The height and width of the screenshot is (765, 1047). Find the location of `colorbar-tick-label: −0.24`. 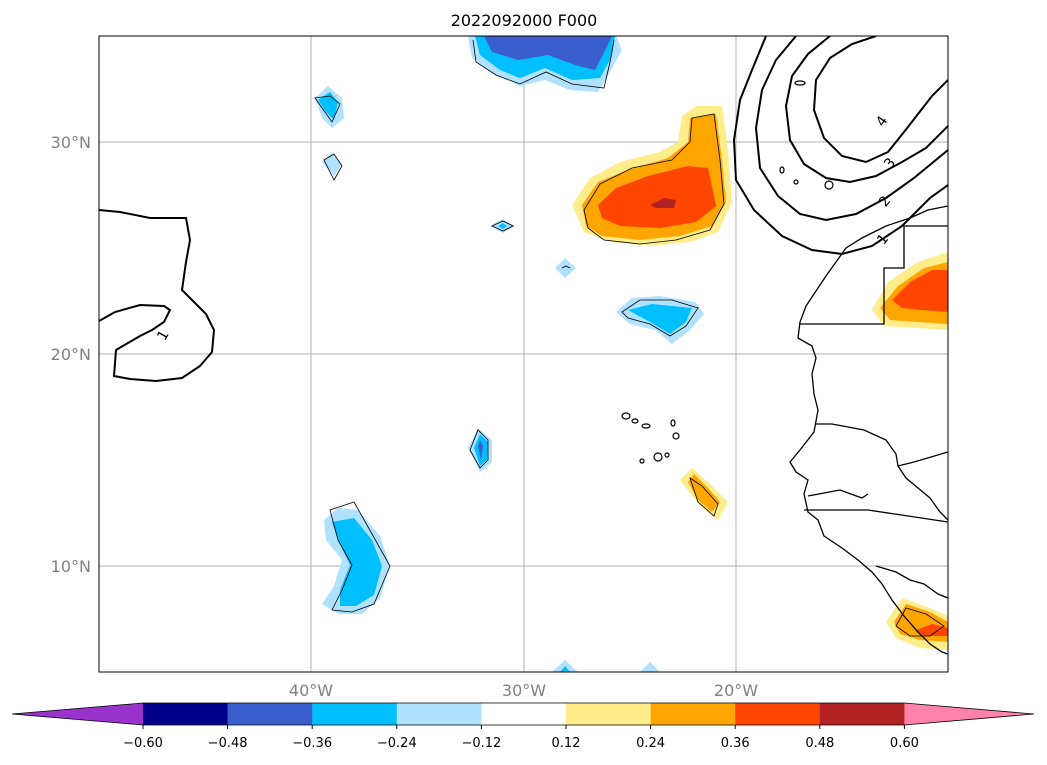

colorbar-tick-label: −0.24 is located at coordinates (397, 743).